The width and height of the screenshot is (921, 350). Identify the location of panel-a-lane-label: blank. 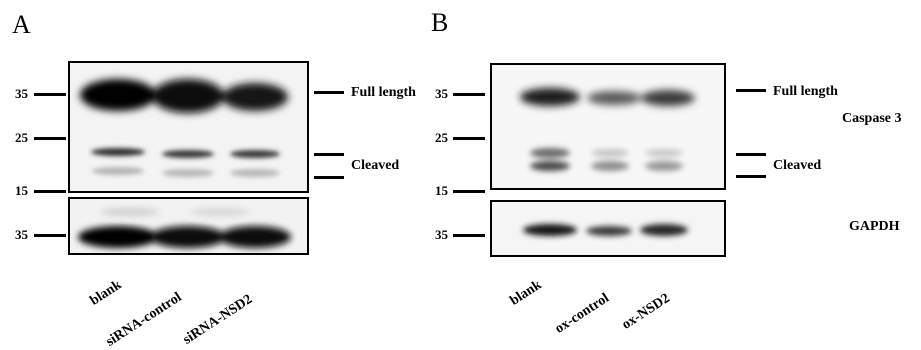
(106, 293).